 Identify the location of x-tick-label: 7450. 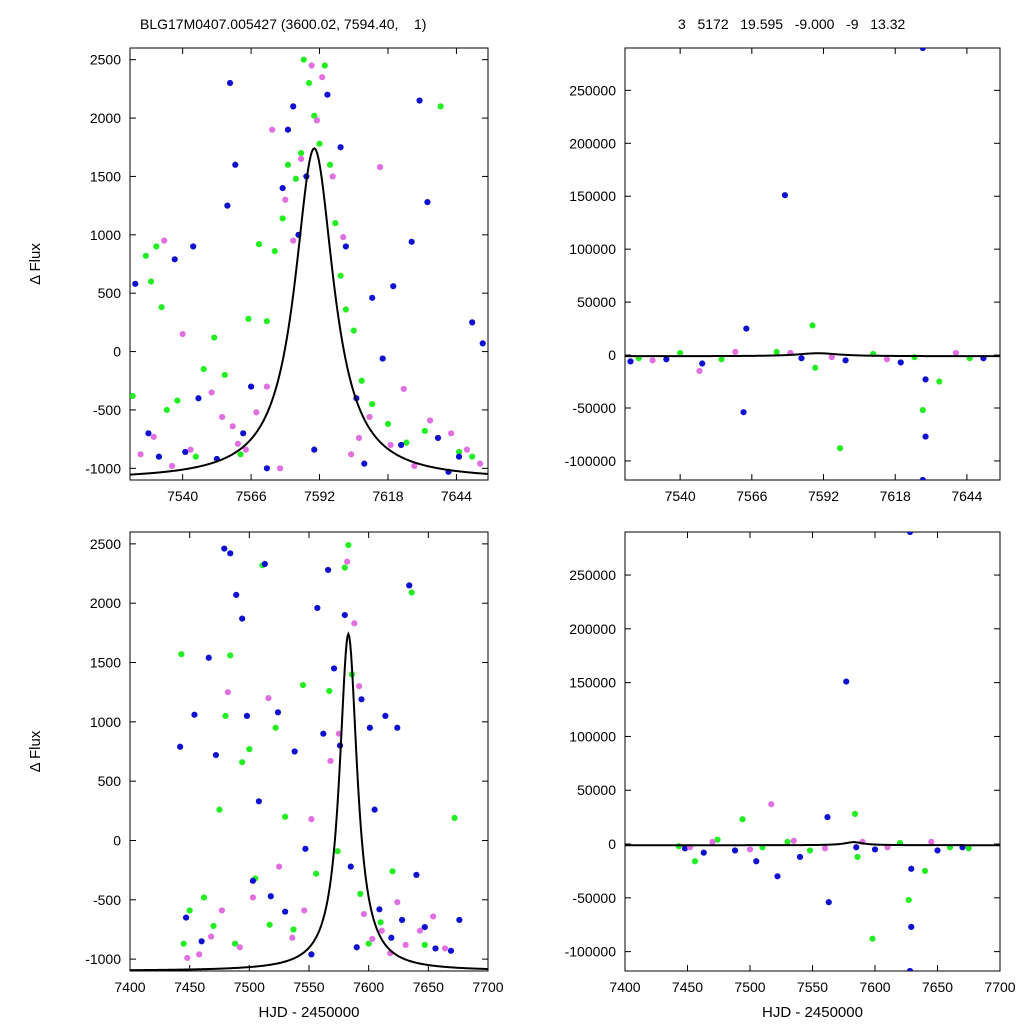
(687, 987).